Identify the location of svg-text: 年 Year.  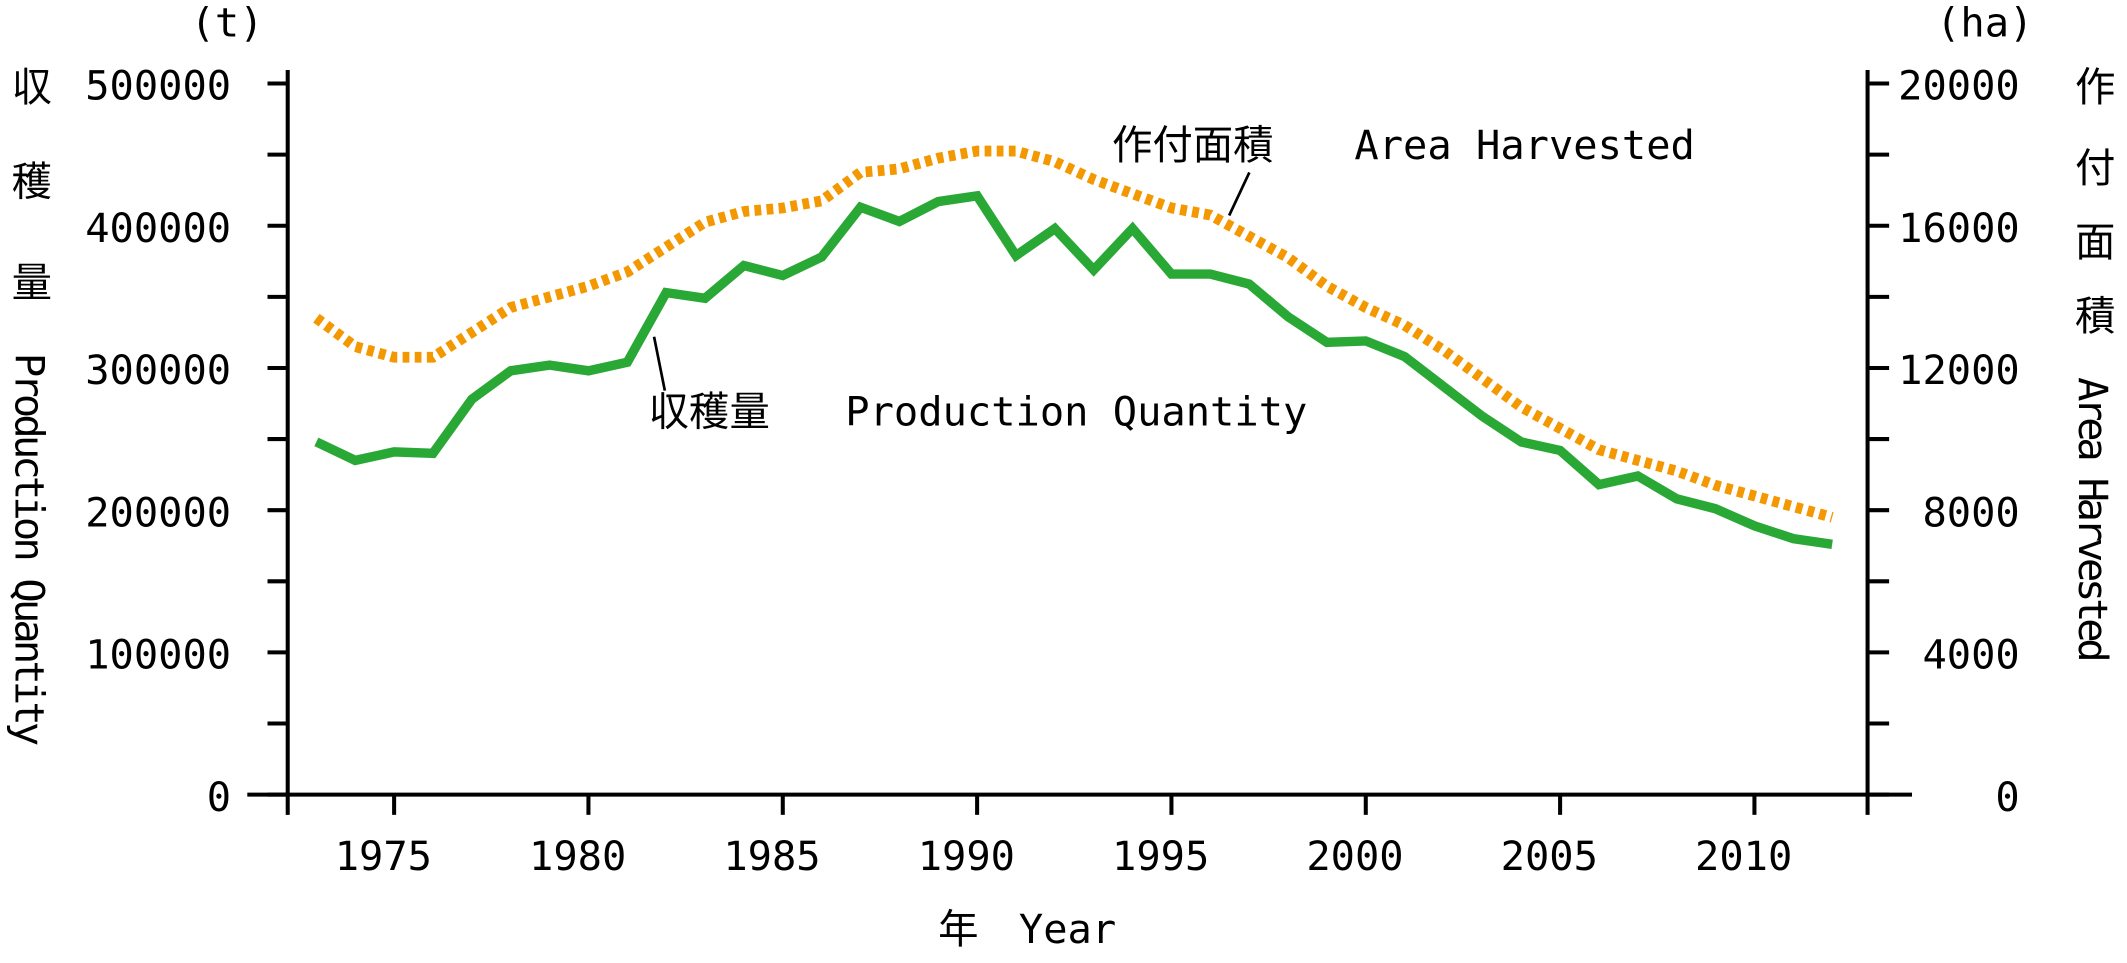
(1027, 929).